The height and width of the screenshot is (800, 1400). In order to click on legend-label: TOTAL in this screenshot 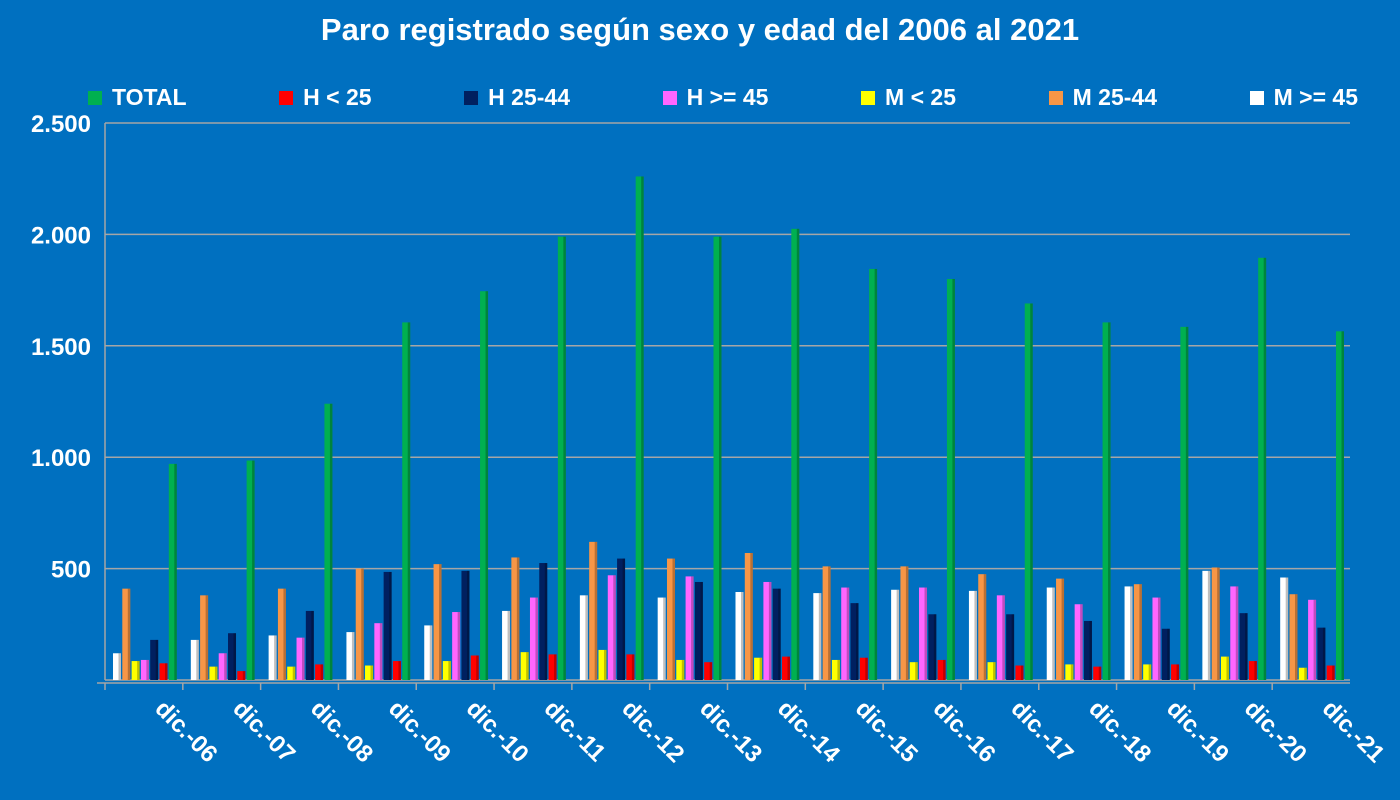, I will do `click(149, 97)`.